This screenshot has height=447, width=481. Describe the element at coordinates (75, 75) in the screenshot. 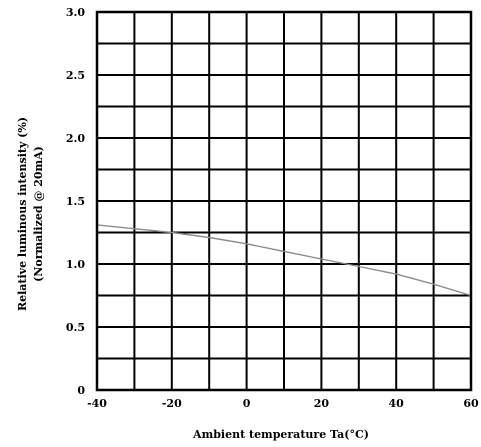

I see `y-tick-label: 2.5` at that location.